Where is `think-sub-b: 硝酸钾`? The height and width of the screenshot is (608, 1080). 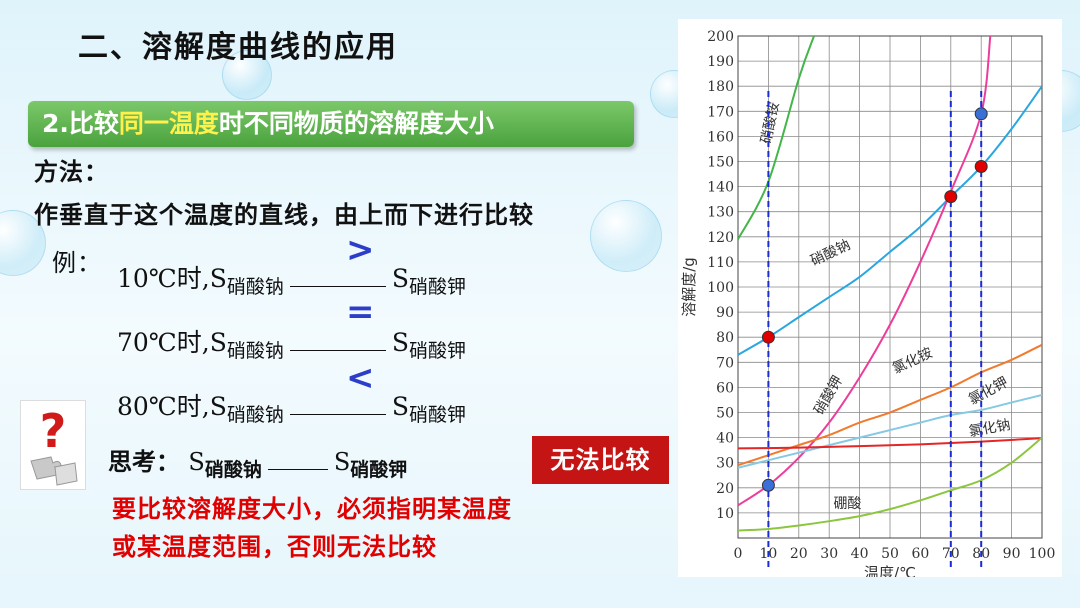 think-sub-b: 硝酸钾 is located at coordinates (379, 470).